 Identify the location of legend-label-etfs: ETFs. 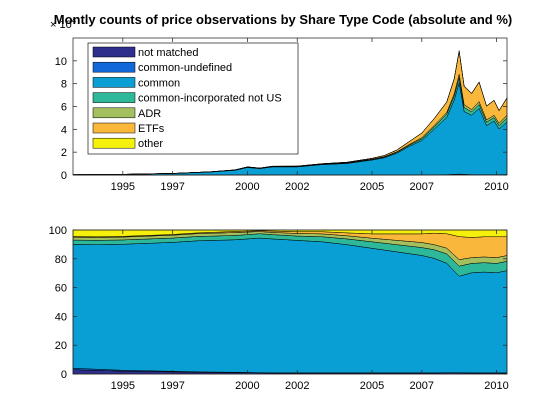
(151, 129).